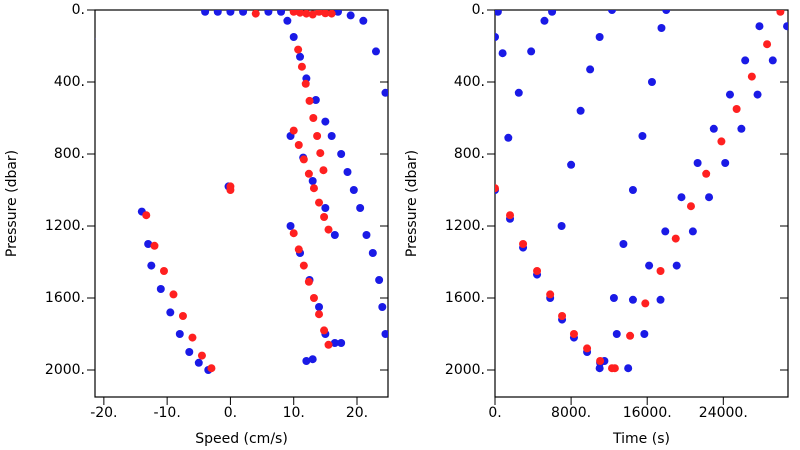  What do you see at coordinates (166, 413) in the screenshot?
I see `x-tick-label: -10.` at bounding box center [166, 413].